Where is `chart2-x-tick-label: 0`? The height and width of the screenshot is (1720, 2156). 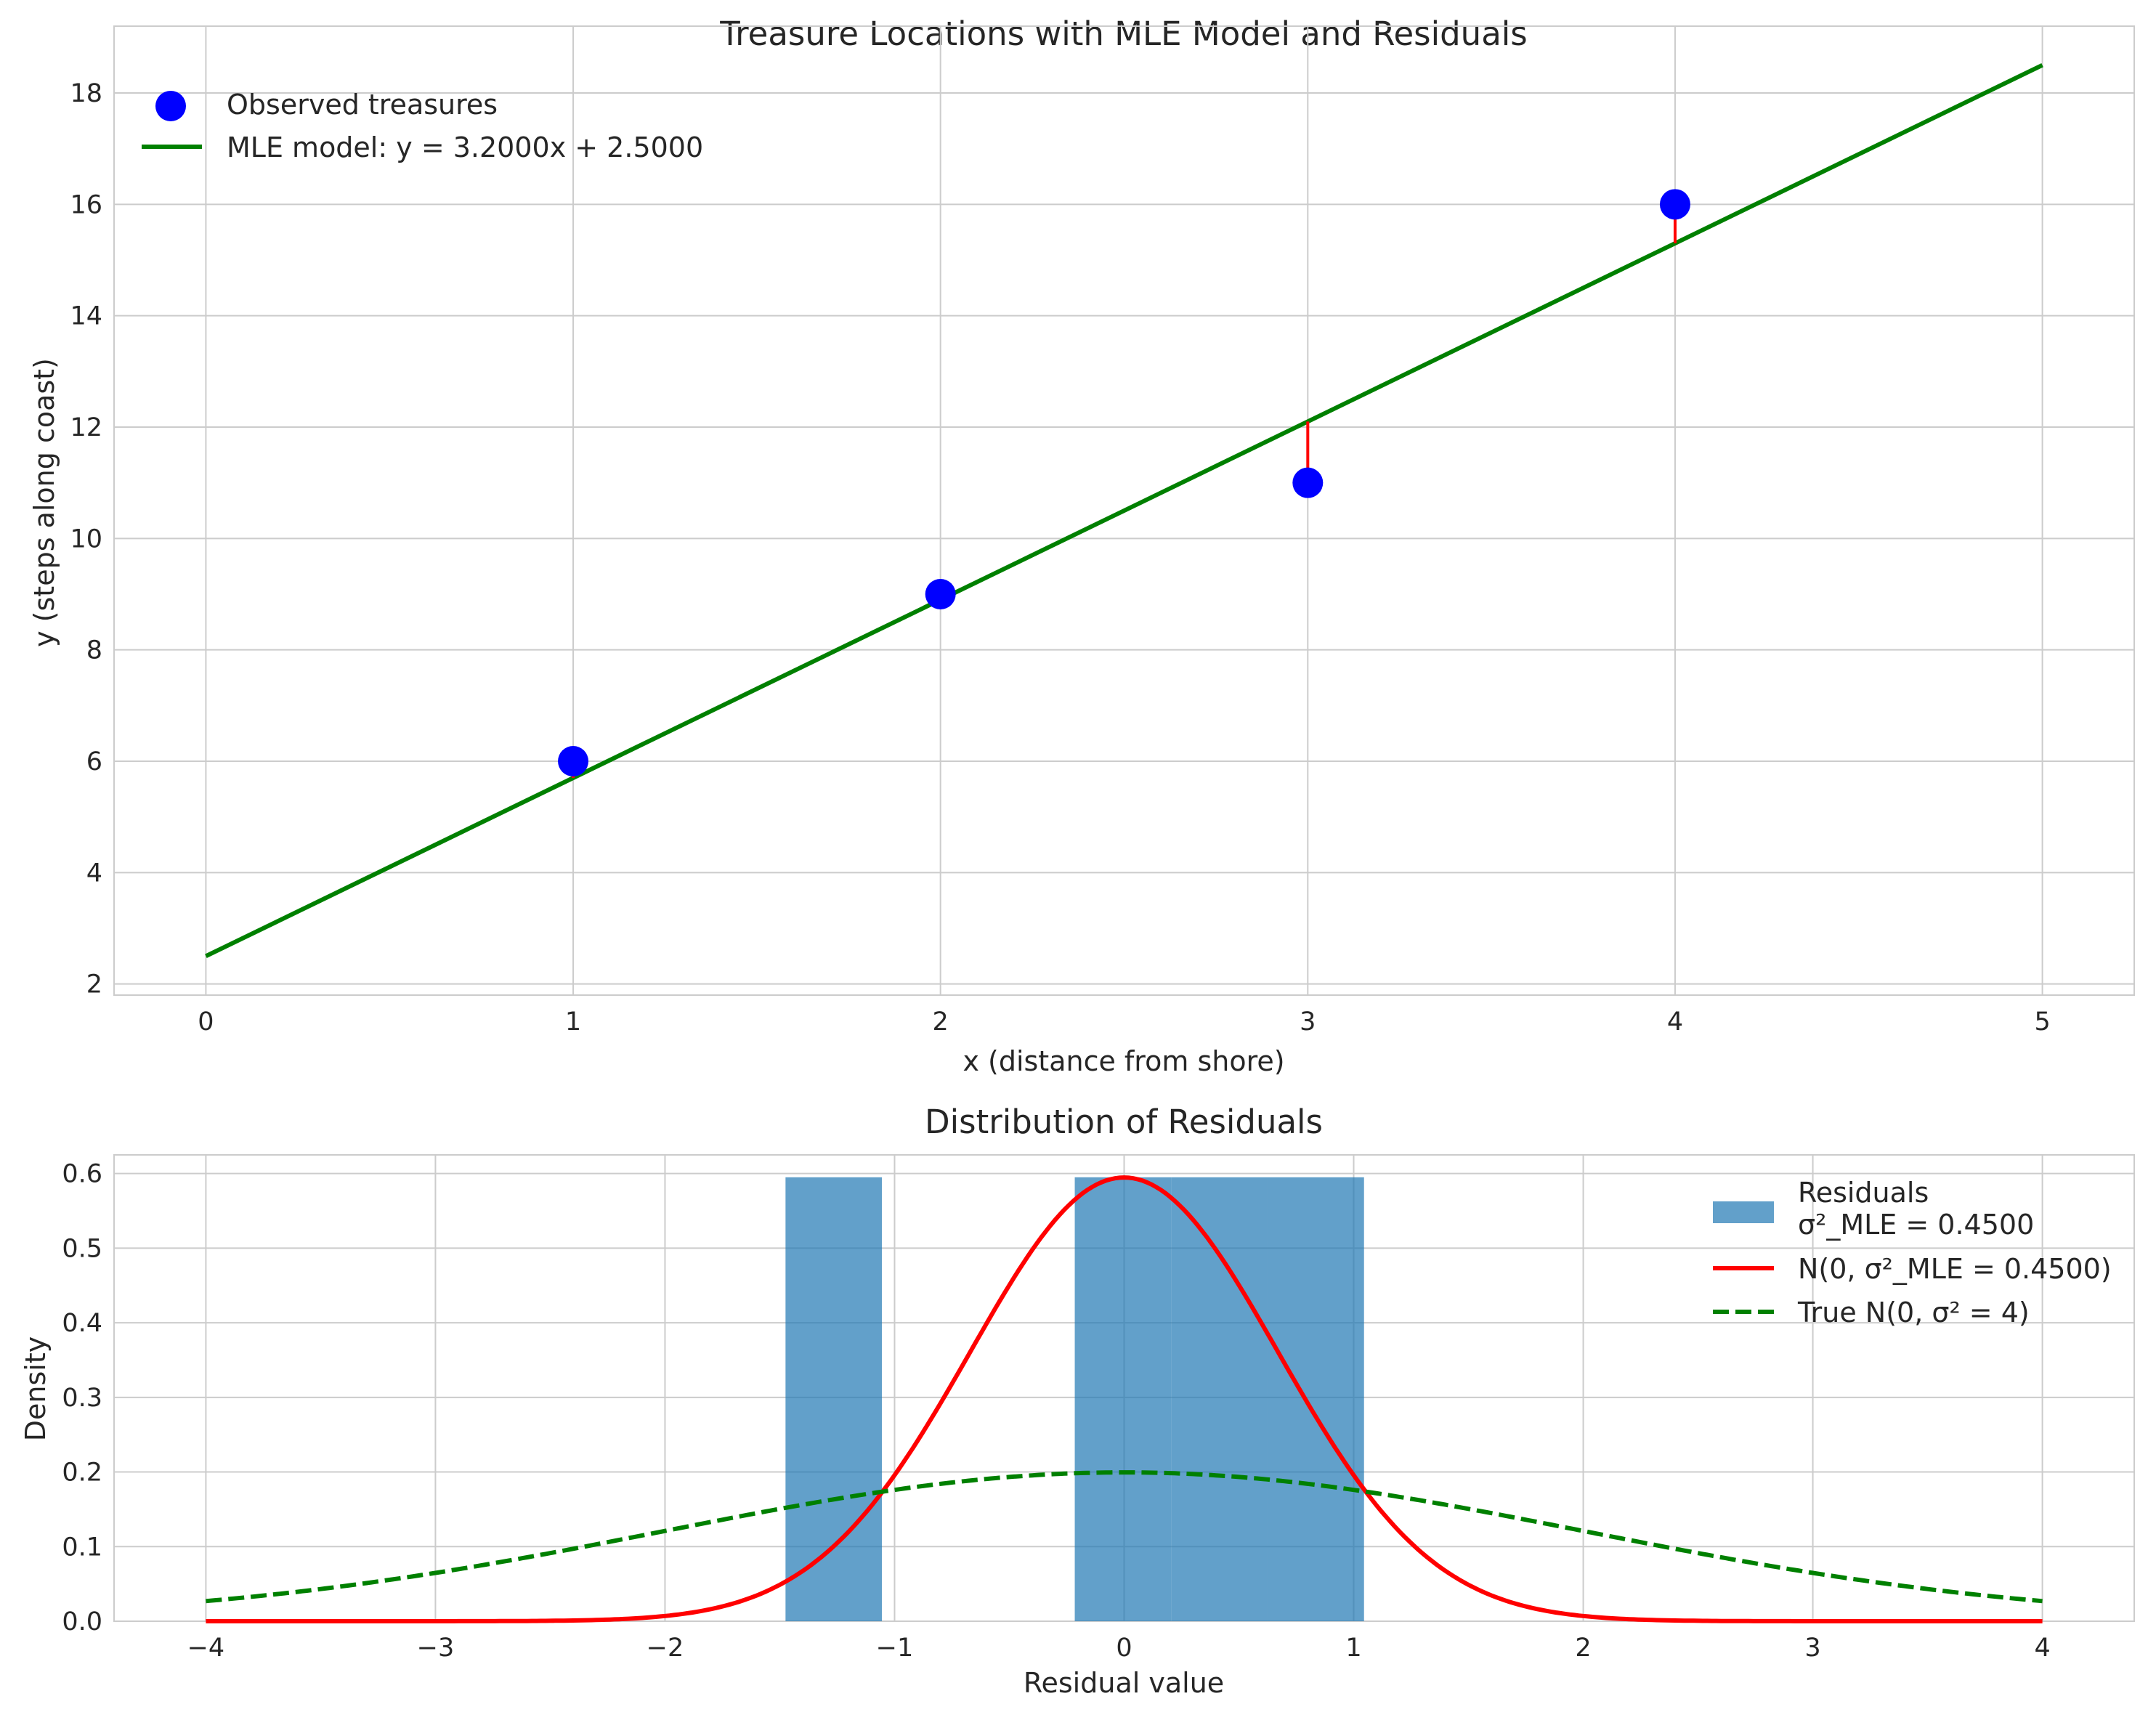
chart2-x-tick-label: 0 is located at coordinates (1124, 1649).